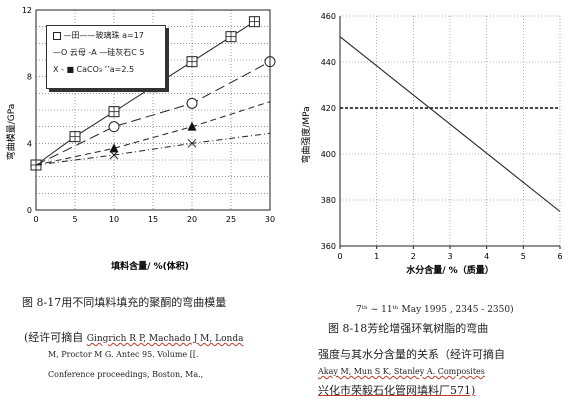 The image size is (582, 402). I want to click on legend-item: X - ■ CaCO₃ ’’a=2.5, so click(93, 69).